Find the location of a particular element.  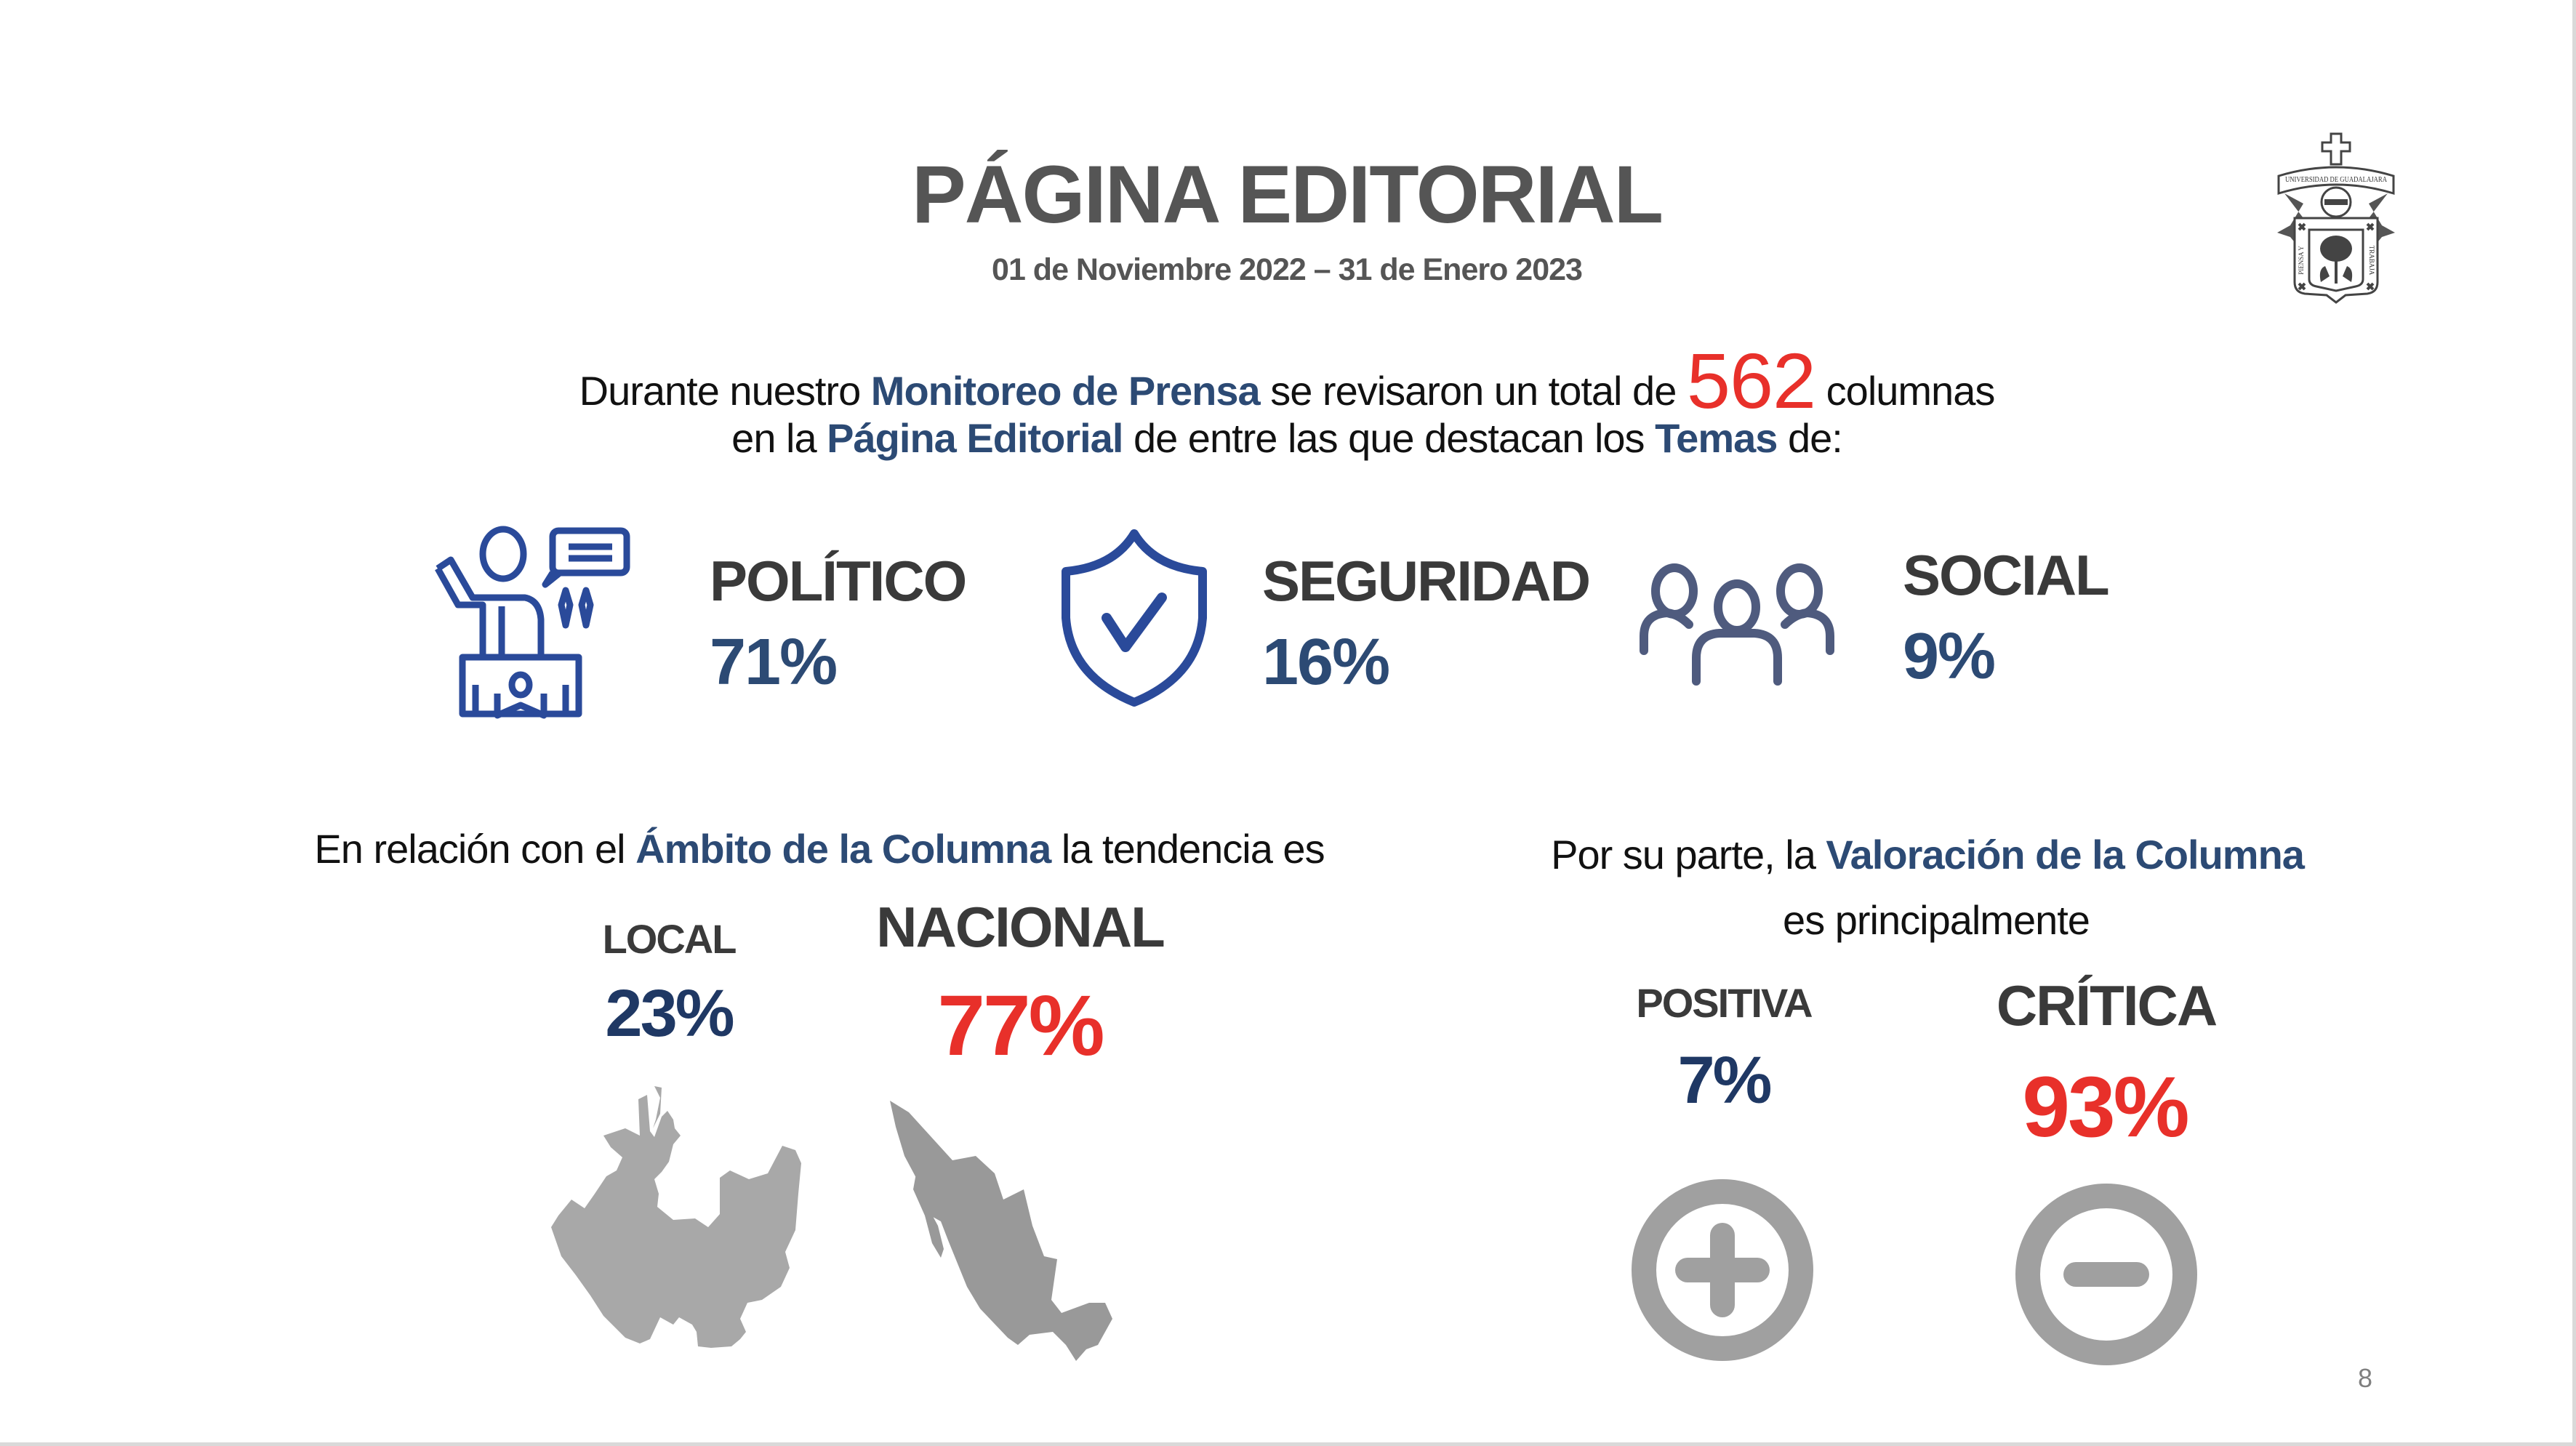

intro-text: de: is located at coordinates (1815, 438).